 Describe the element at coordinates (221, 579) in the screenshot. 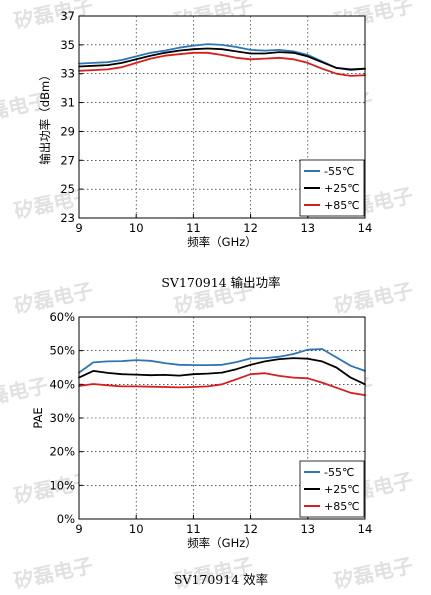

I see `chart2-caption: SV170914 效率` at that location.